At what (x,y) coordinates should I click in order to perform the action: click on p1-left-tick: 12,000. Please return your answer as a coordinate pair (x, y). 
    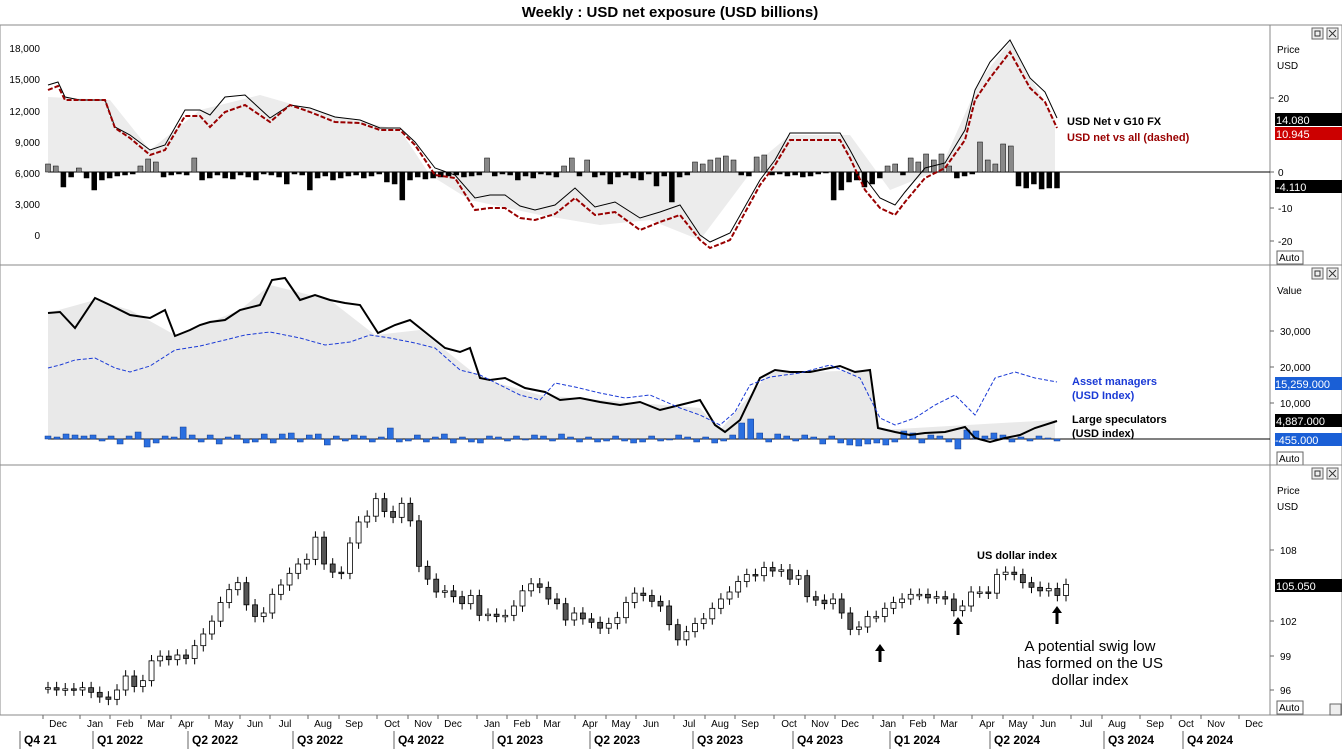
    Looking at the image, I should click on (24, 112).